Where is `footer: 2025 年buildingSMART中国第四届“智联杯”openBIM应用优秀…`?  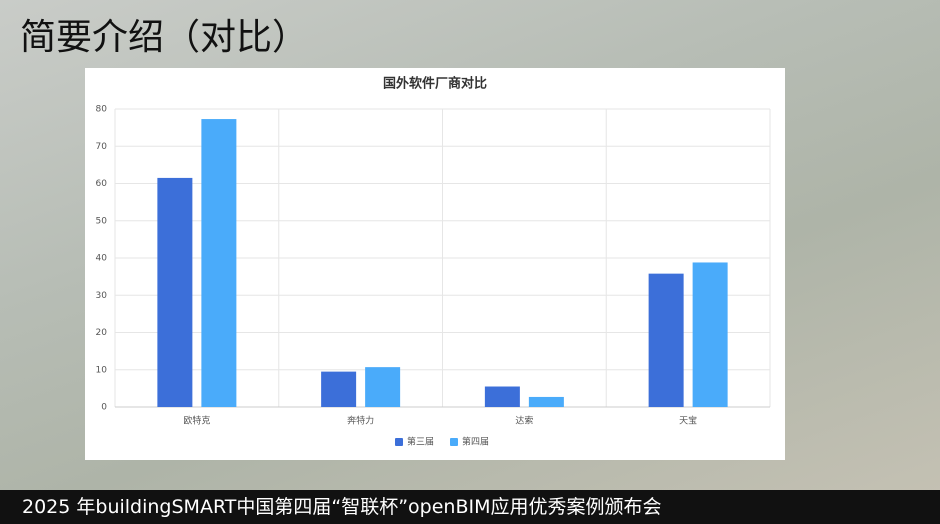 footer: 2025 年buildingSMART中国第四届“智联杯”openBIM应用优秀… is located at coordinates (470, 507).